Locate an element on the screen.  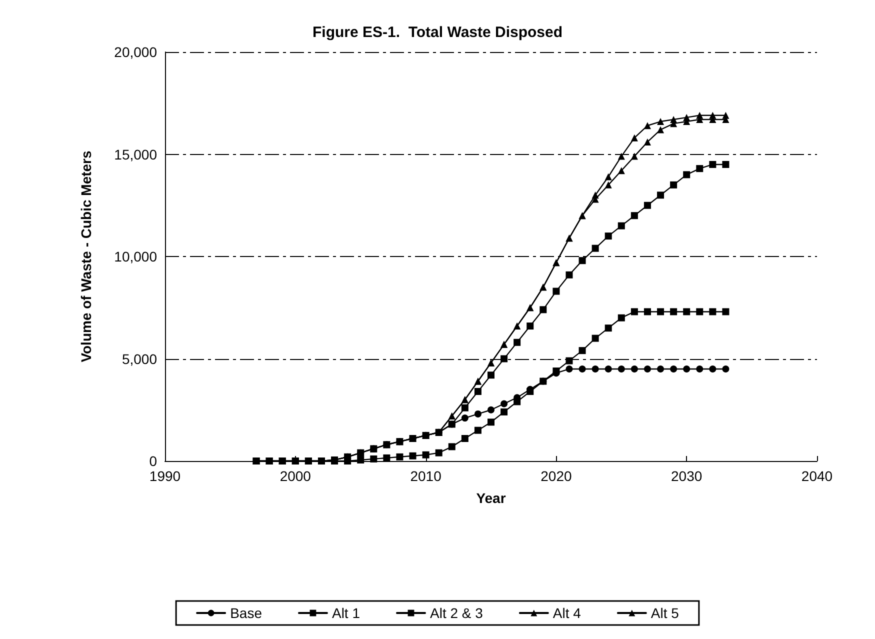
y-tick-label: 15,000 is located at coordinates (136, 154).